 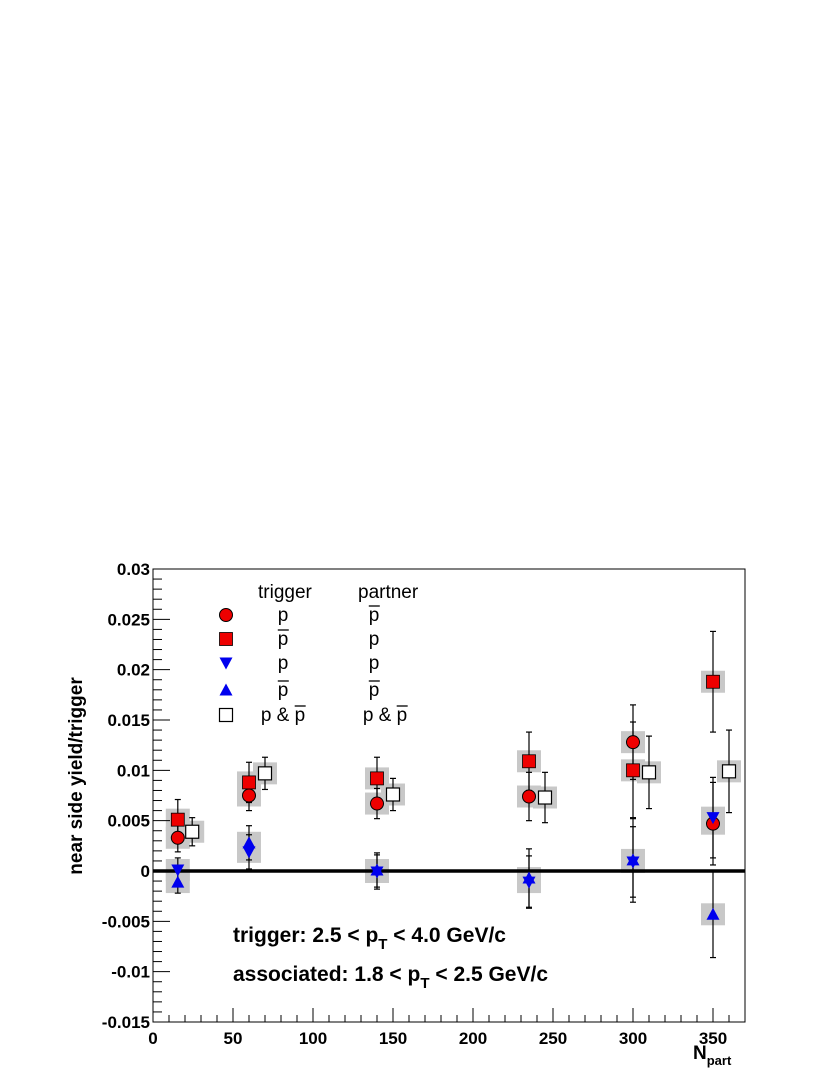 What do you see at coordinates (553, 1038) in the screenshot?
I see `x-tick-label: 250` at bounding box center [553, 1038].